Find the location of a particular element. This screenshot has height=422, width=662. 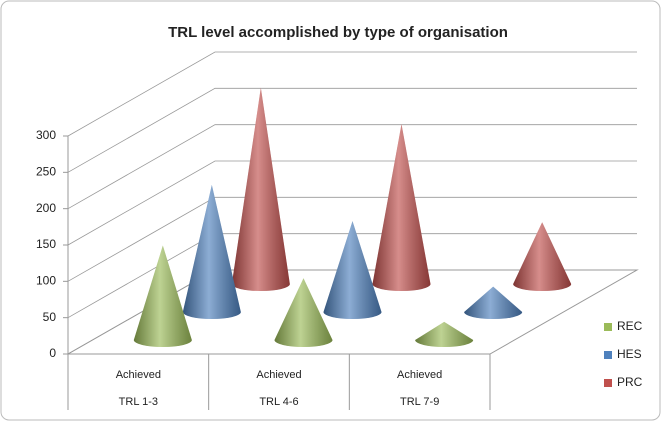

x-tick-label: TRL 4-6 is located at coordinates (278, 402).